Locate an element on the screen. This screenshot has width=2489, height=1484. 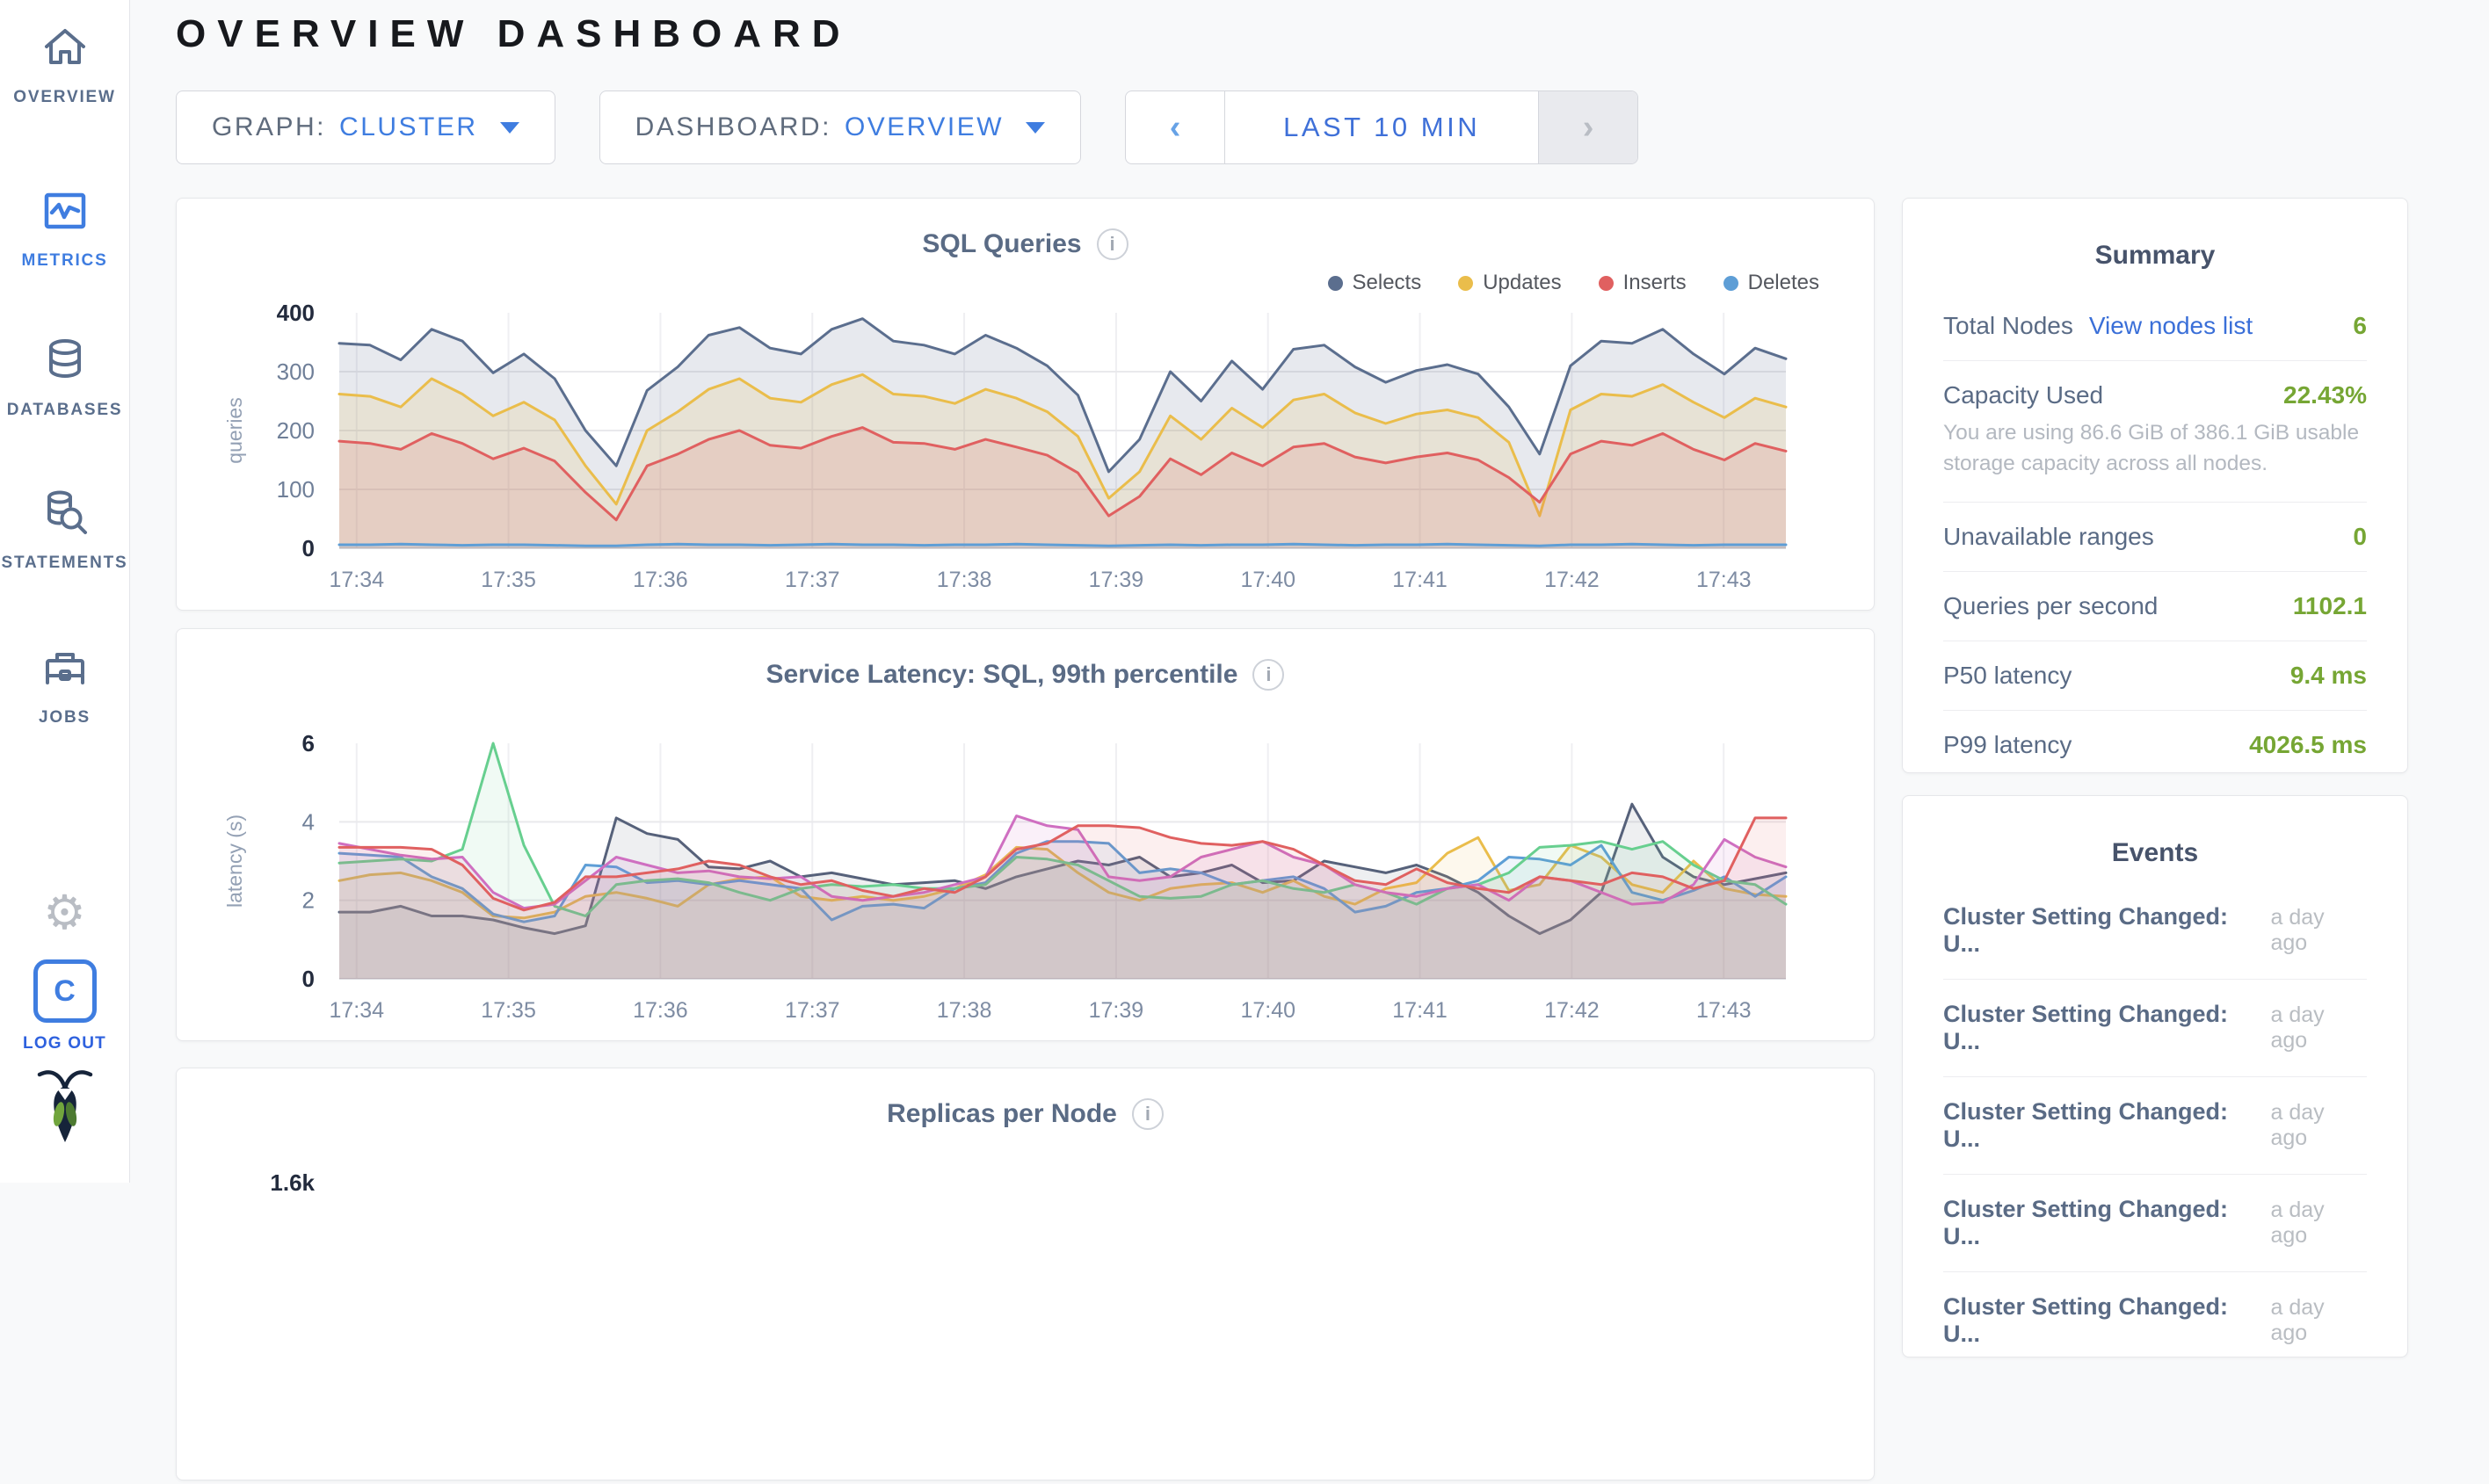
svg-text: latency (s) is located at coordinates (234, 861).